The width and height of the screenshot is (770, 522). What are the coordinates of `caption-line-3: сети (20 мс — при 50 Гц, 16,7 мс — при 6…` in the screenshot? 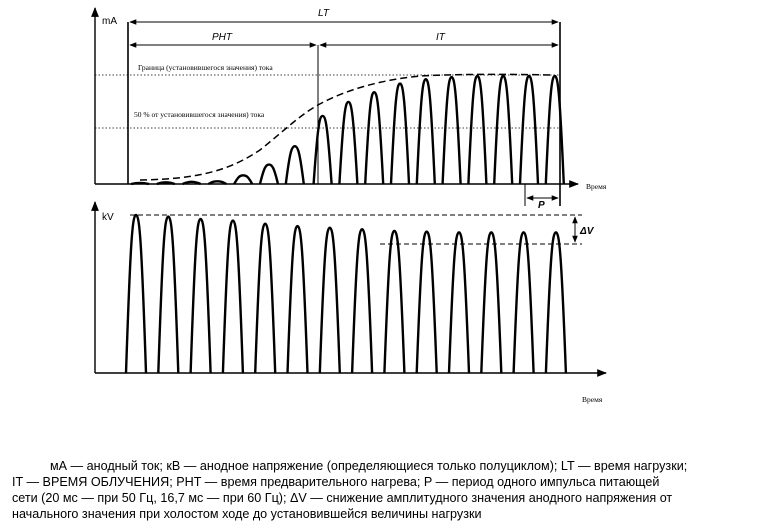 It's located at (342, 498).